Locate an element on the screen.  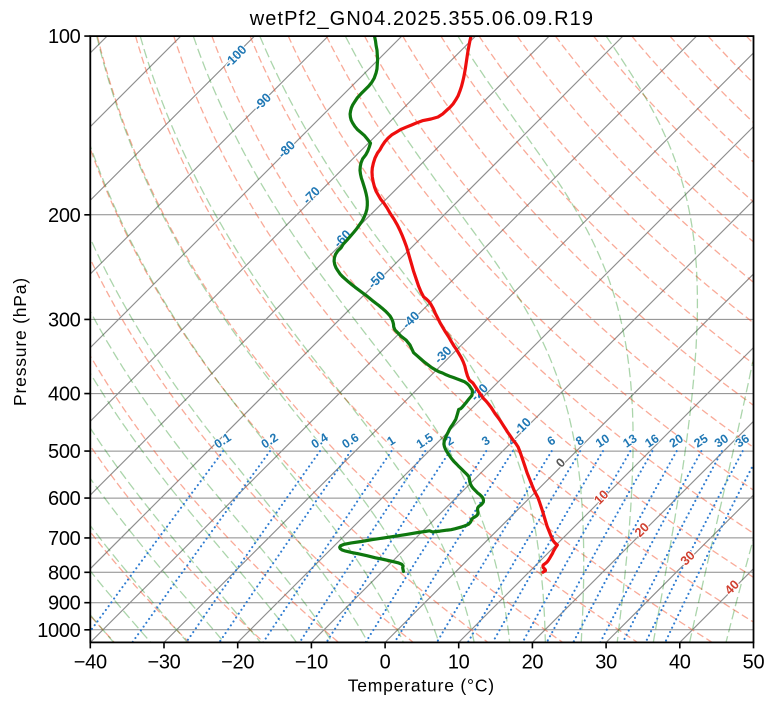
svg-text: 42 is located at coordinates (758, 440).